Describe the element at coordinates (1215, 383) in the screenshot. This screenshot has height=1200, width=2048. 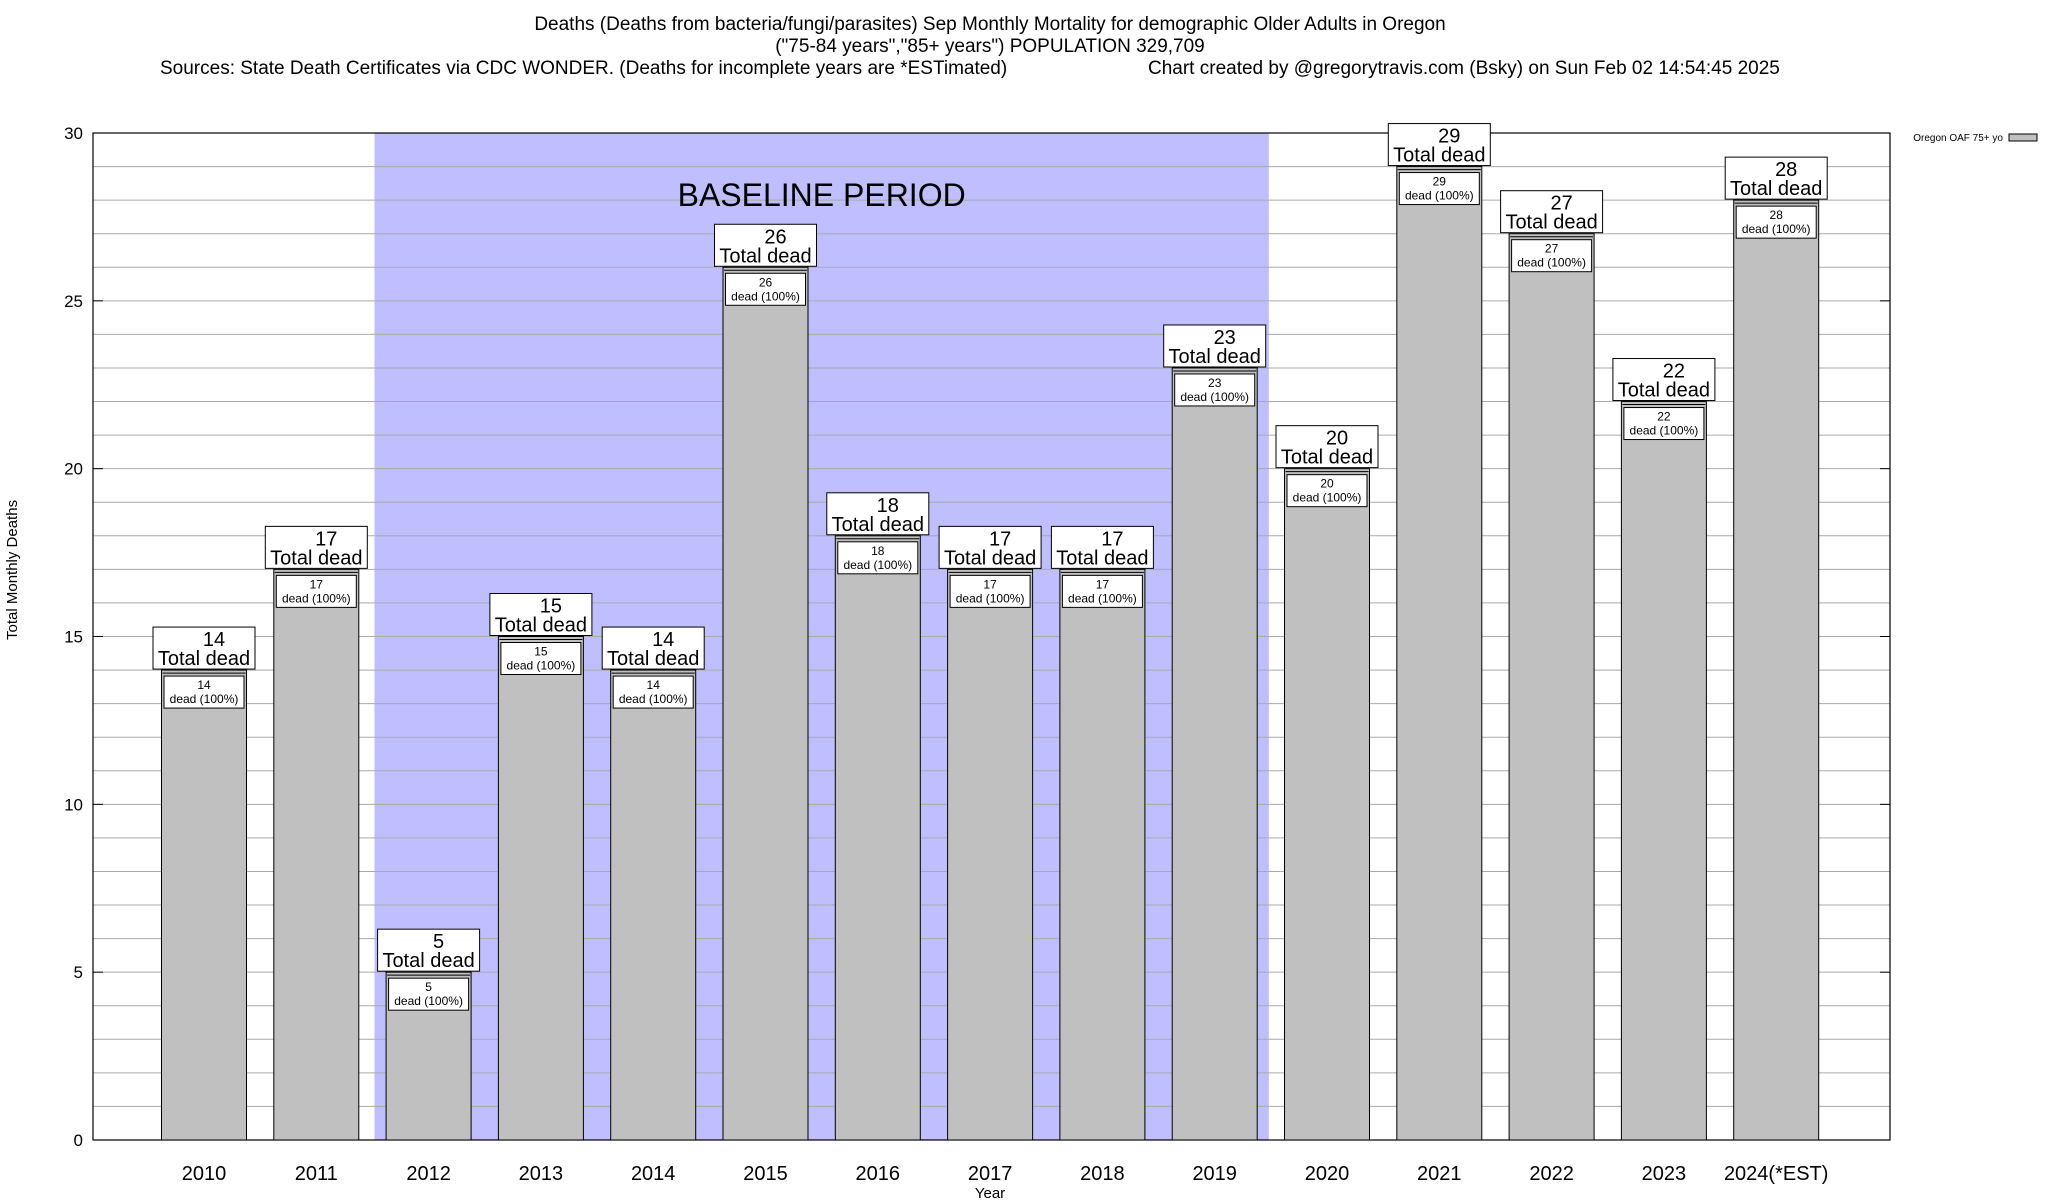
I see `inner-label-value: 23` at that location.